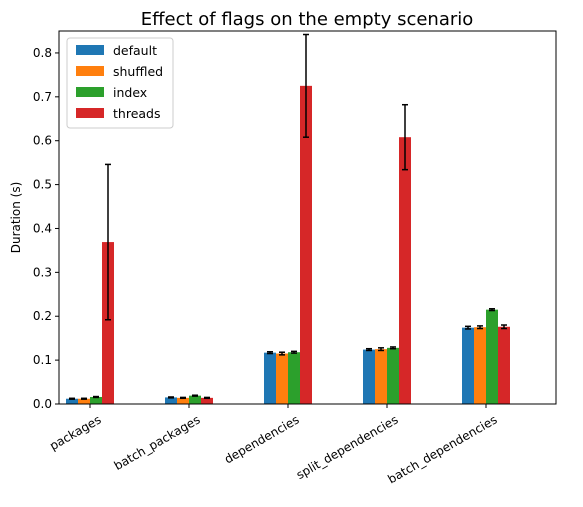 The image size is (583, 507). What do you see at coordinates (84, 401) in the screenshot?
I see `bar-shuffled-packages` at bounding box center [84, 401].